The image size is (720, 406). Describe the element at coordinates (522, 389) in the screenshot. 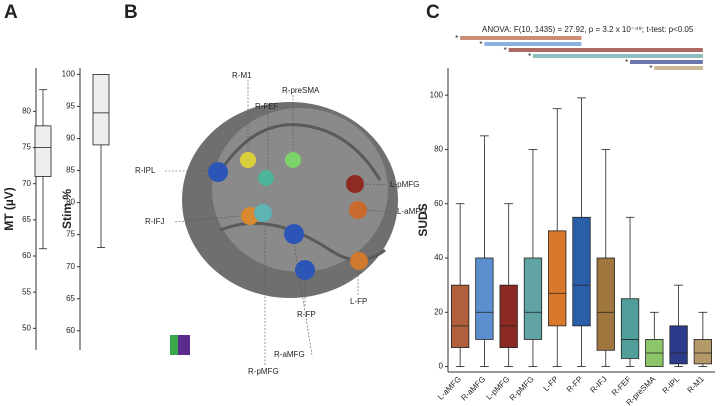

I see `x-tick-label: R-pMFG` at that location.